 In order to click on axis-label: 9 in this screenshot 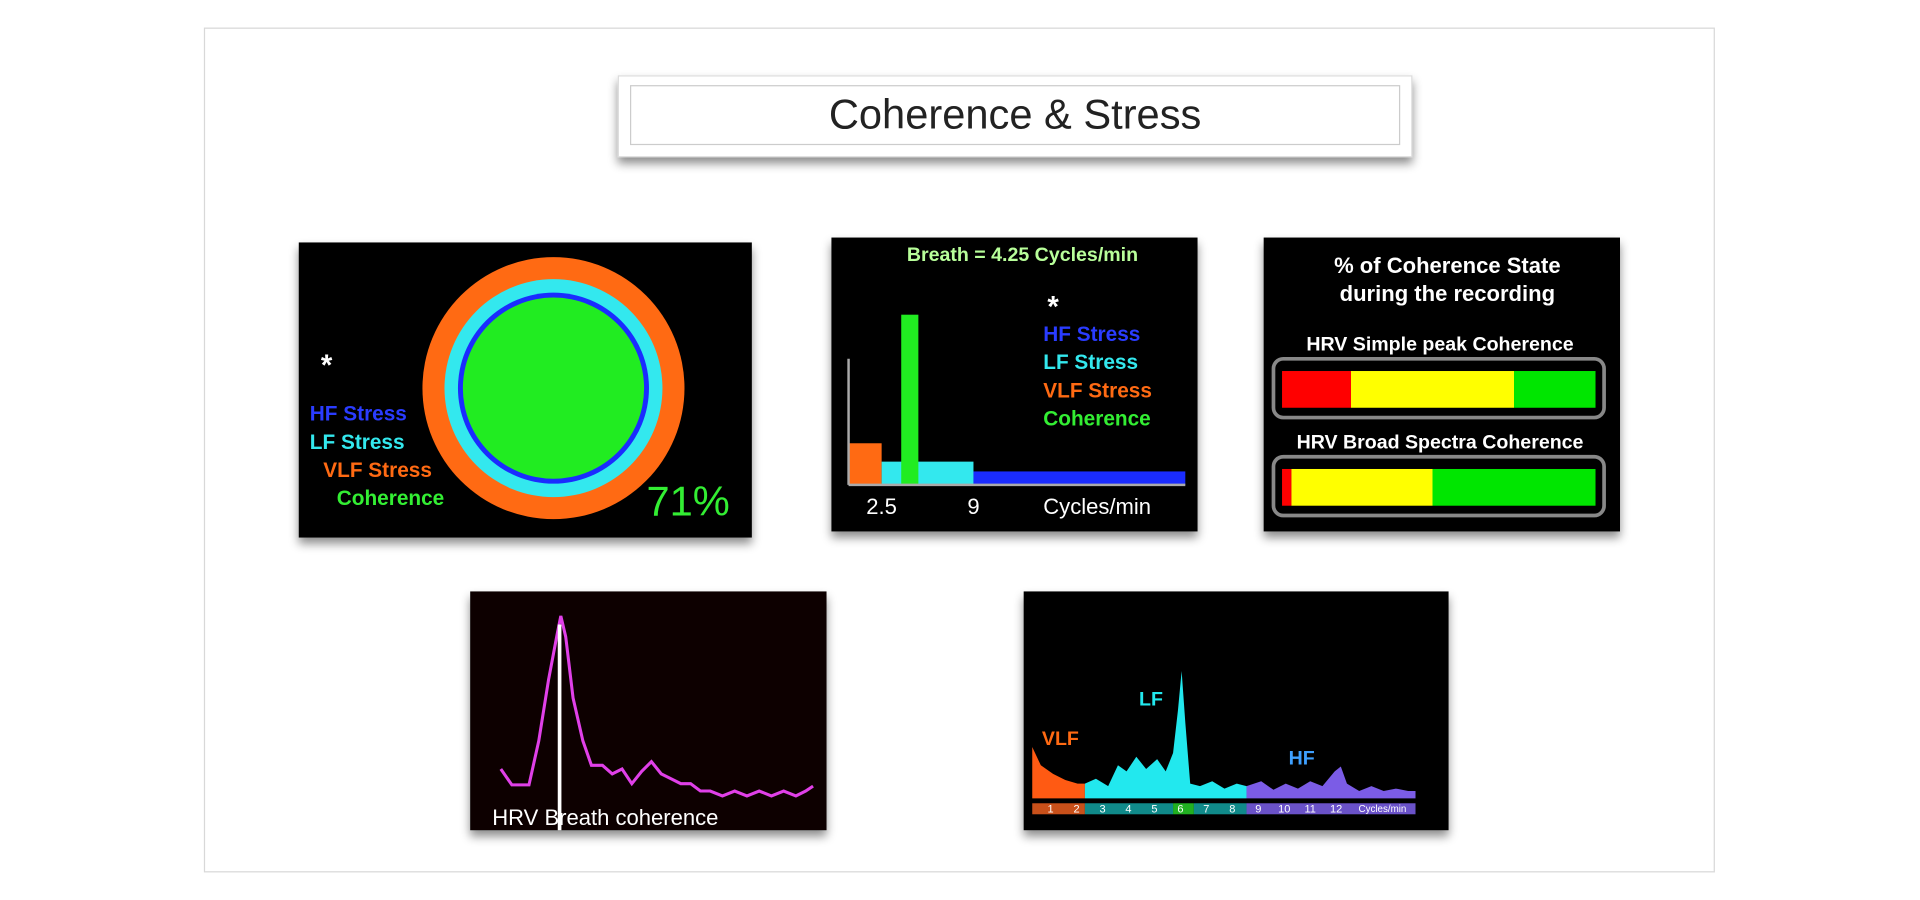, I will do `click(973, 506)`.